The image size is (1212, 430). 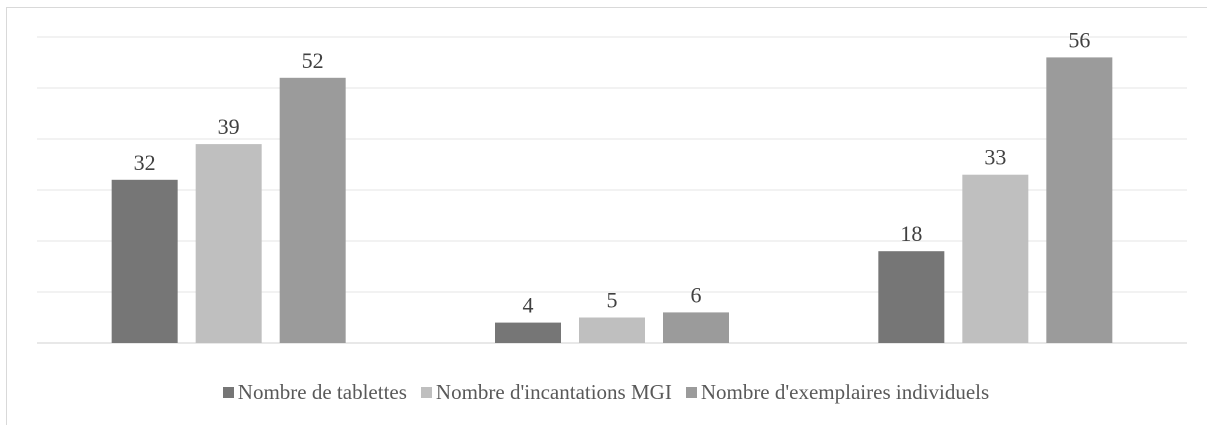 What do you see at coordinates (322, 392) in the screenshot?
I see `legend-label-series-1: Nombre de tablettes` at bounding box center [322, 392].